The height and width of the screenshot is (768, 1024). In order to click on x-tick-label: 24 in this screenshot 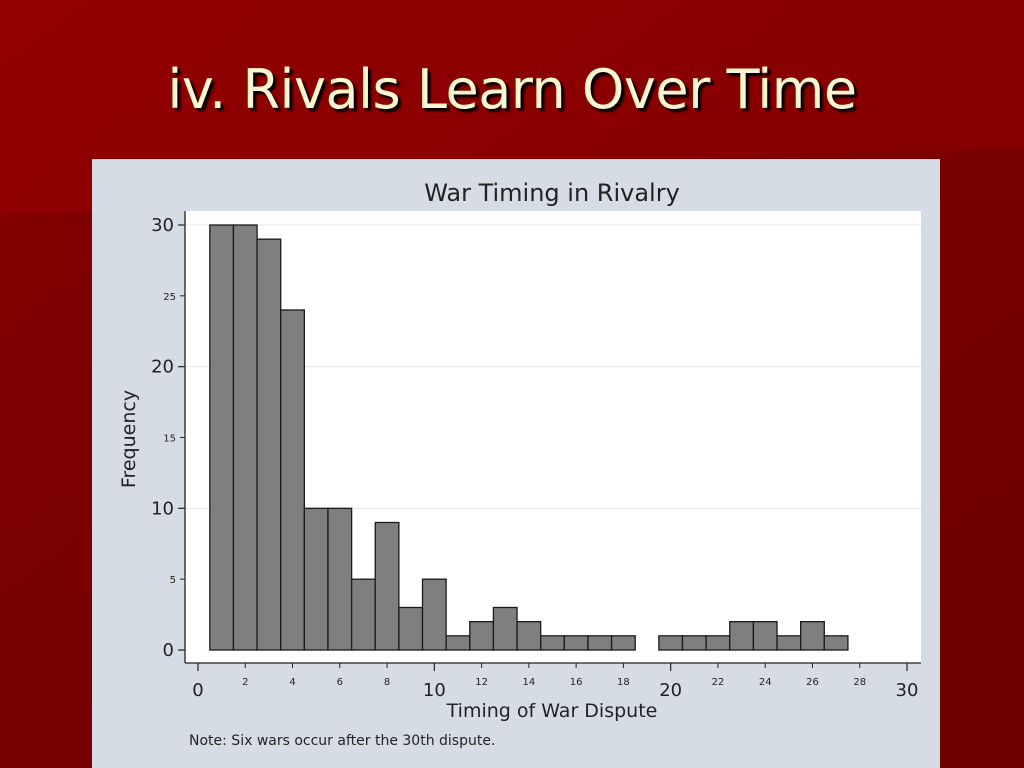, I will do `click(765, 682)`.